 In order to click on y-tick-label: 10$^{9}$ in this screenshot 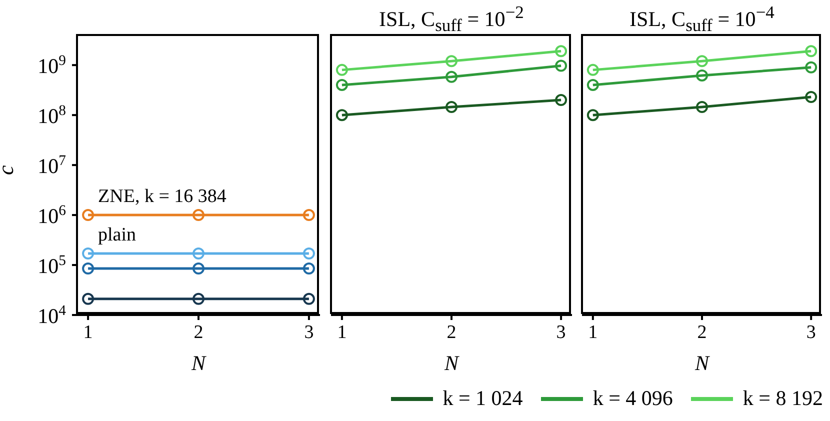, I will do `click(52, 65)`.